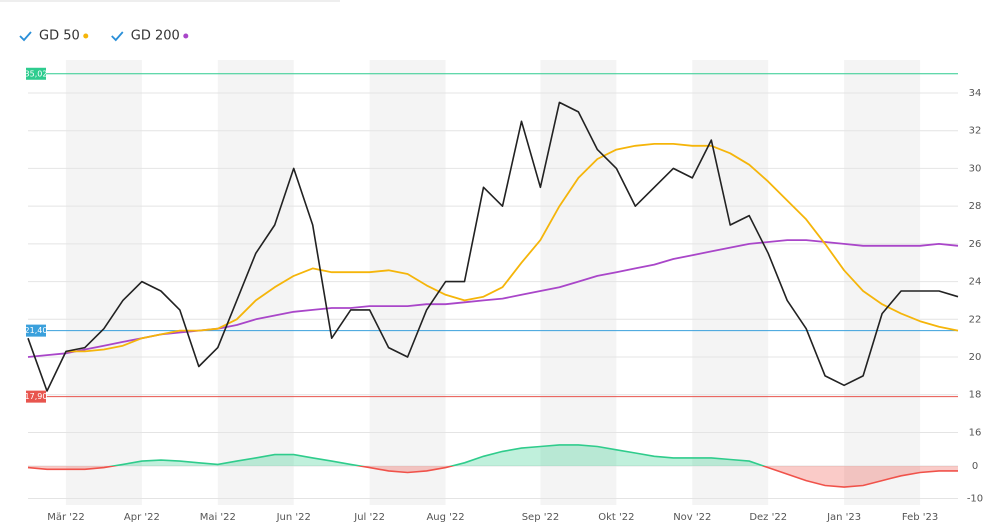 The image size is (1000, 528). Describe the element at coordinates (445, 517) in the screenshot. I see `x-tick-label: Aug '22` at that location.